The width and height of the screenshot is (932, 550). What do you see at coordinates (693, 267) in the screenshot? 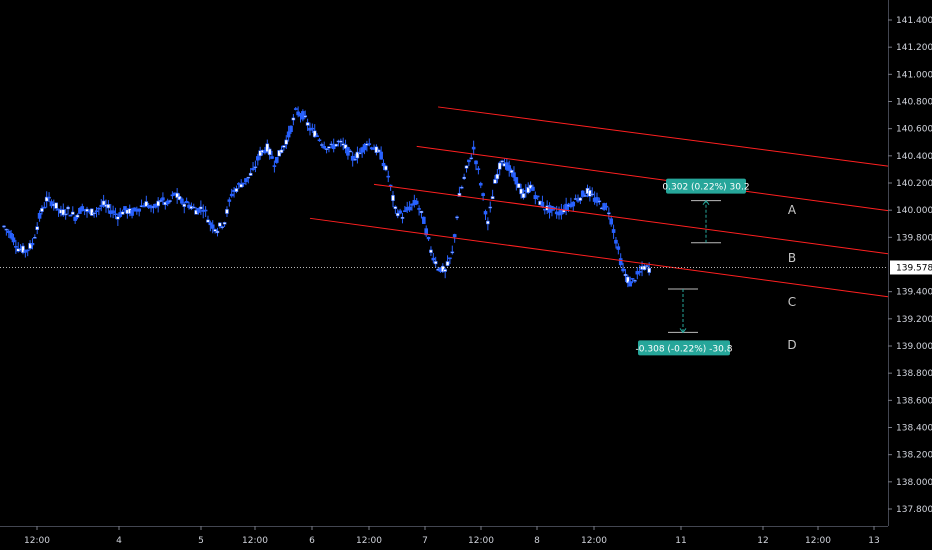
I see `measurement-tools: 0.302 (0.22%) 30.2 -0.308 (-0.22%) -30.8` at bounding box center [693, 267].